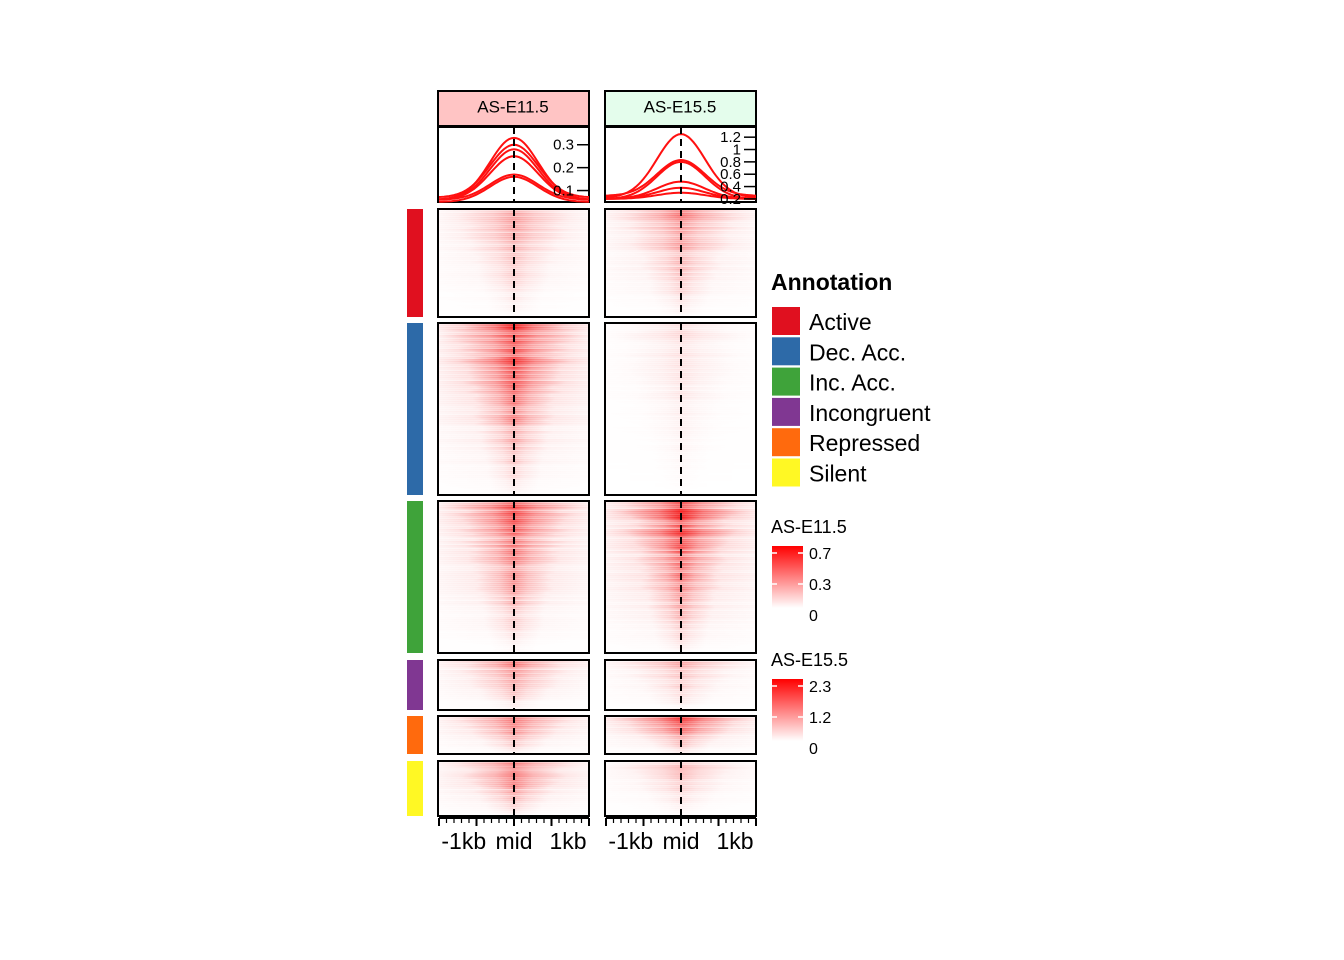 The height and width of the screenshot is (960, 1344). I want to click on legend-item-dec-acc-: Dec. Acc., so click(839, 351).